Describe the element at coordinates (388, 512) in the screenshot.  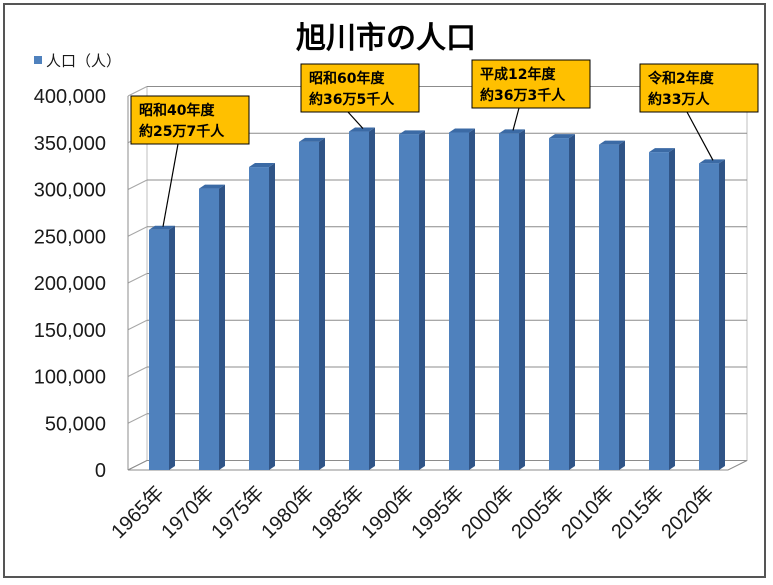
I see `x-tick-label: 1990年` at that location.